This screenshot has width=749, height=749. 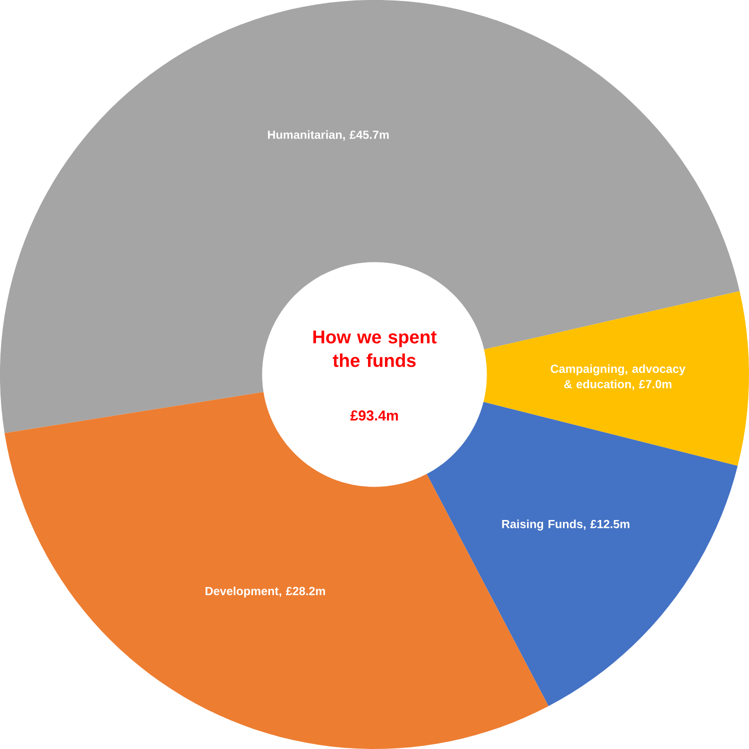 What do you see at coordinates (374, 415) in the screenshot?
I see `text: £93.4m` at bounding box center [374, 415].